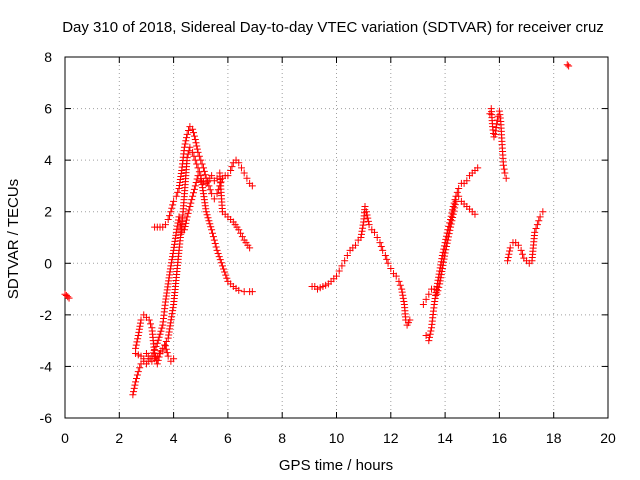 Image resolution: width=640 pixels, height=480 pixels. I want to click on series-late-low, so click(525, 237).